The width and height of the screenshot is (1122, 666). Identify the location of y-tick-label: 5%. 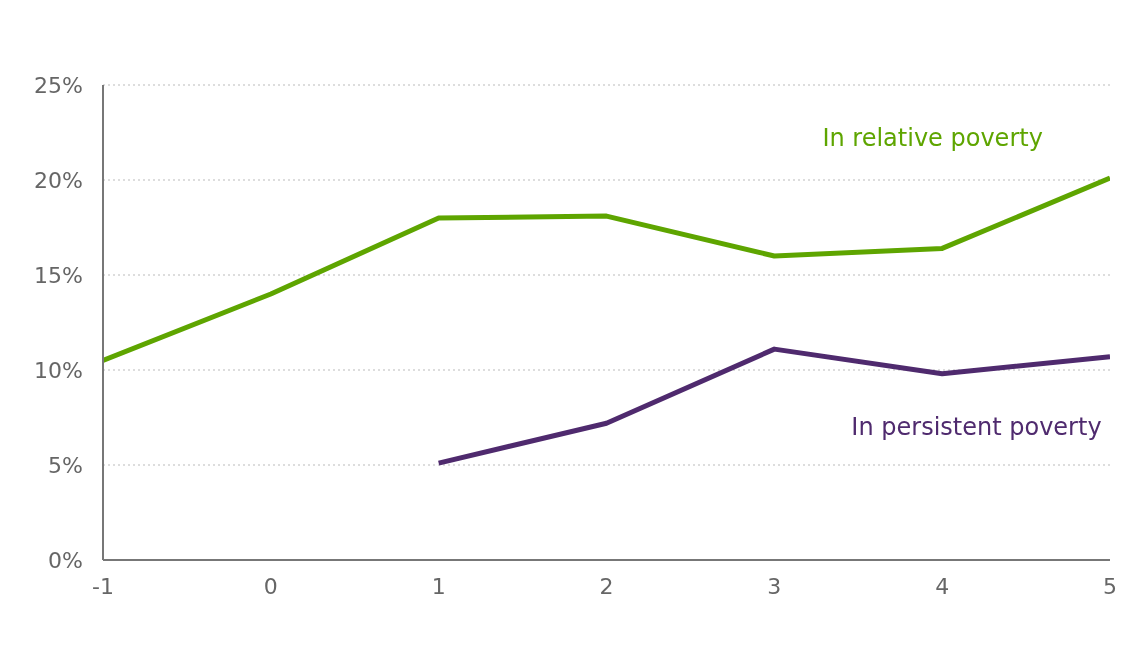
(65, 465).